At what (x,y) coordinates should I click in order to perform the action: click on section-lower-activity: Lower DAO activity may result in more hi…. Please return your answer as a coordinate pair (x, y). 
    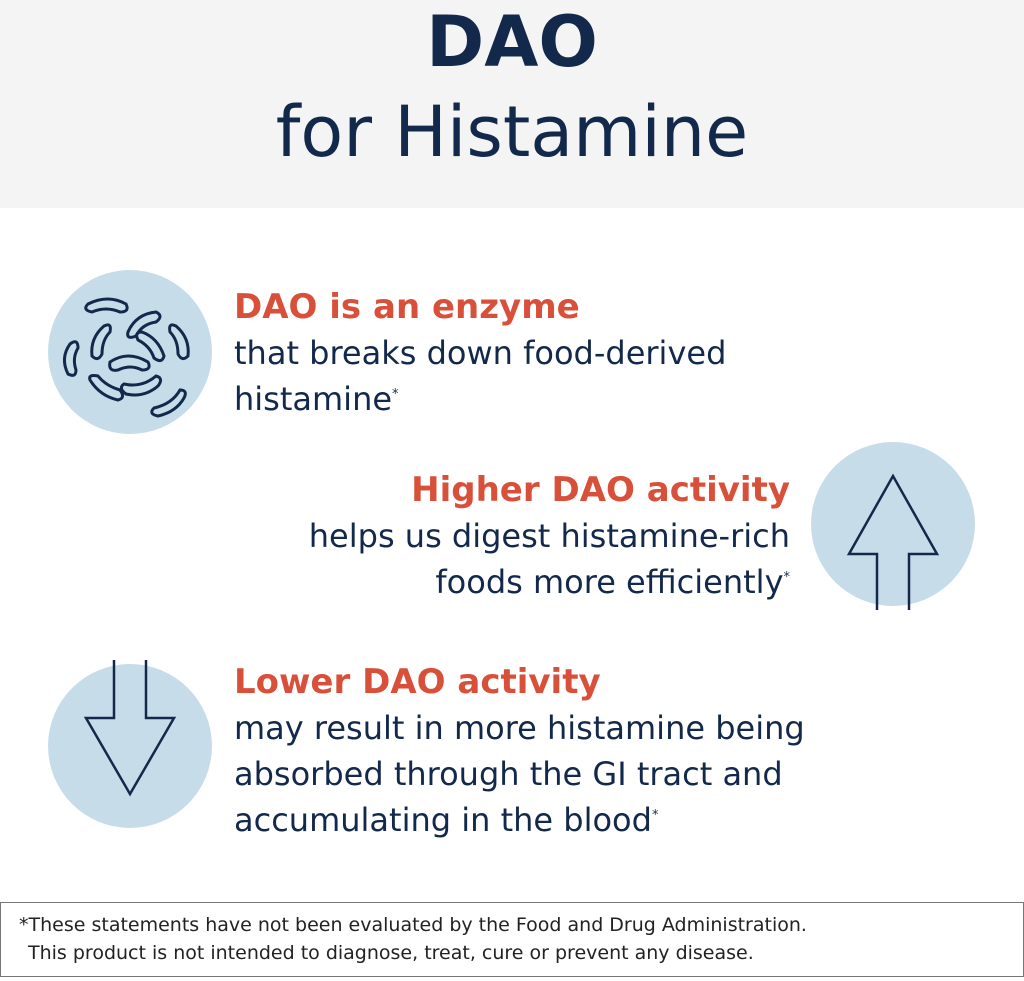
    Looking at the image, I should click on (519, 751).